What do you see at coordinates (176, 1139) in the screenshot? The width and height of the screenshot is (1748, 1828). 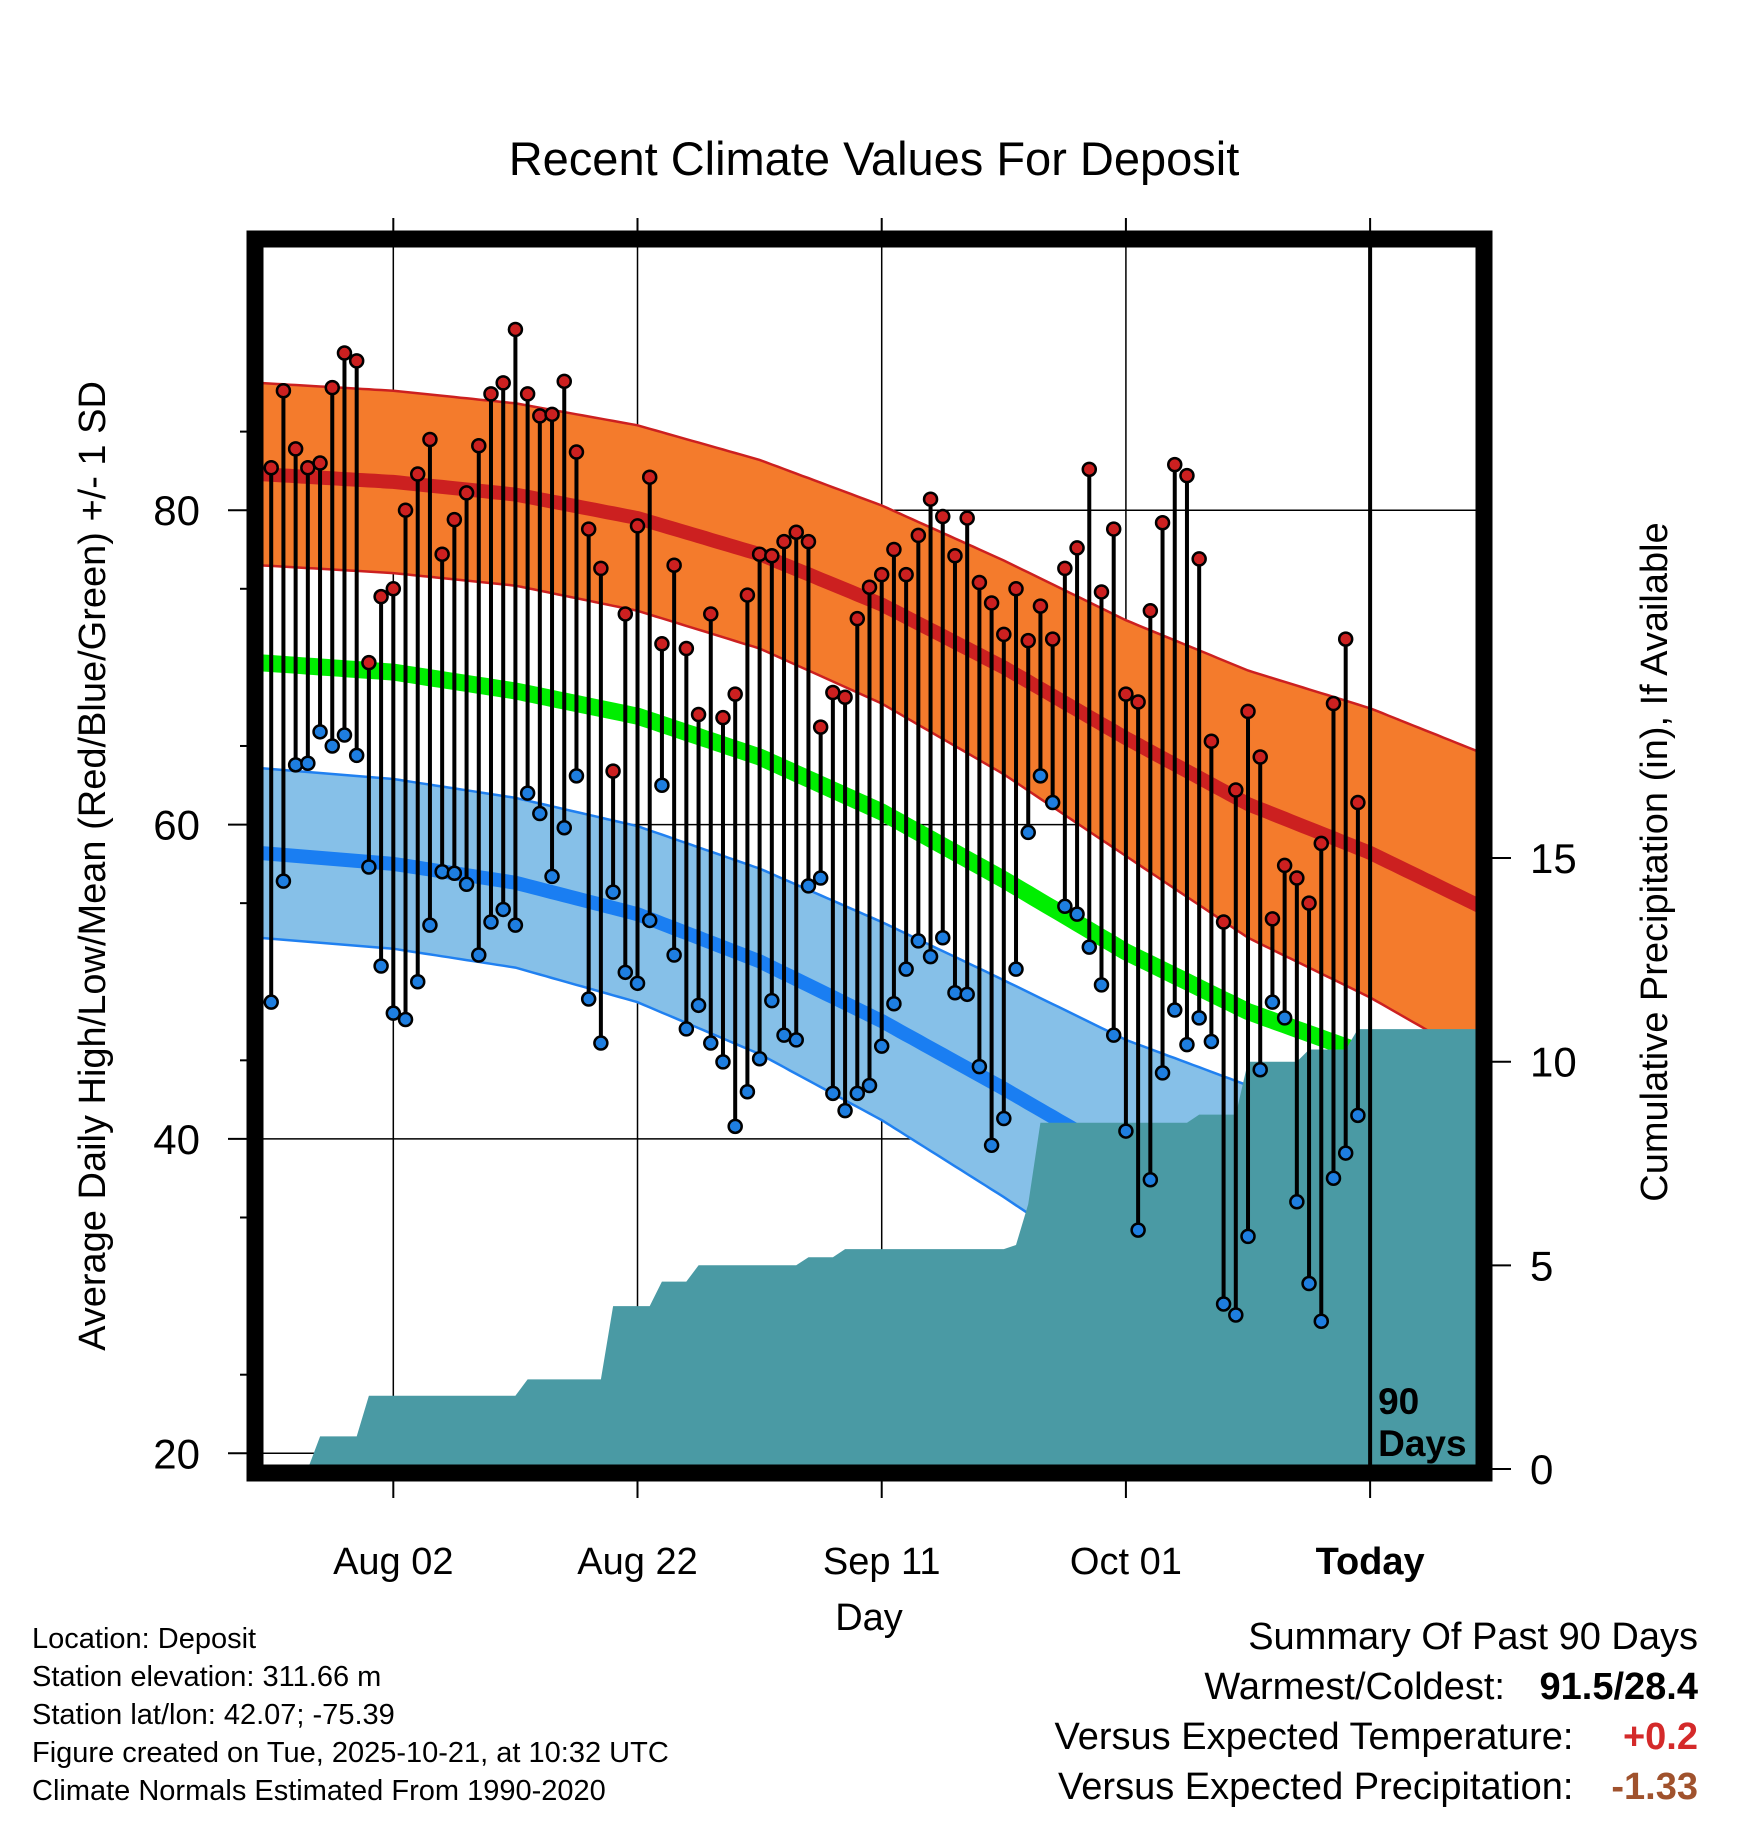 I see `y-tick-label: 40` at bounding box center [176, 1139].